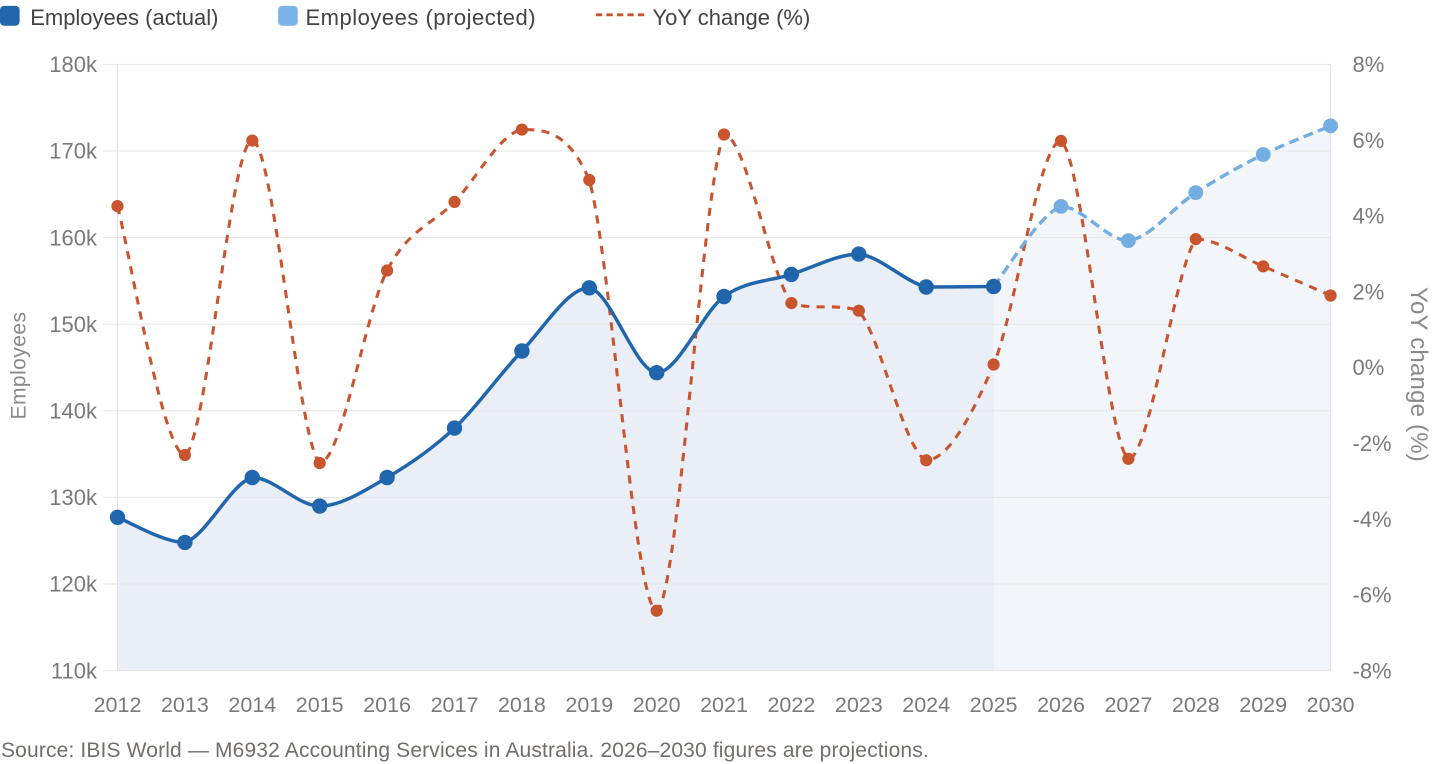 This screenshot has height=764, width=1440. What do you see at coordinates (1196, 705) in the screenshot?
I see `svg-text: 2028` at bounding box center [1196, 705].